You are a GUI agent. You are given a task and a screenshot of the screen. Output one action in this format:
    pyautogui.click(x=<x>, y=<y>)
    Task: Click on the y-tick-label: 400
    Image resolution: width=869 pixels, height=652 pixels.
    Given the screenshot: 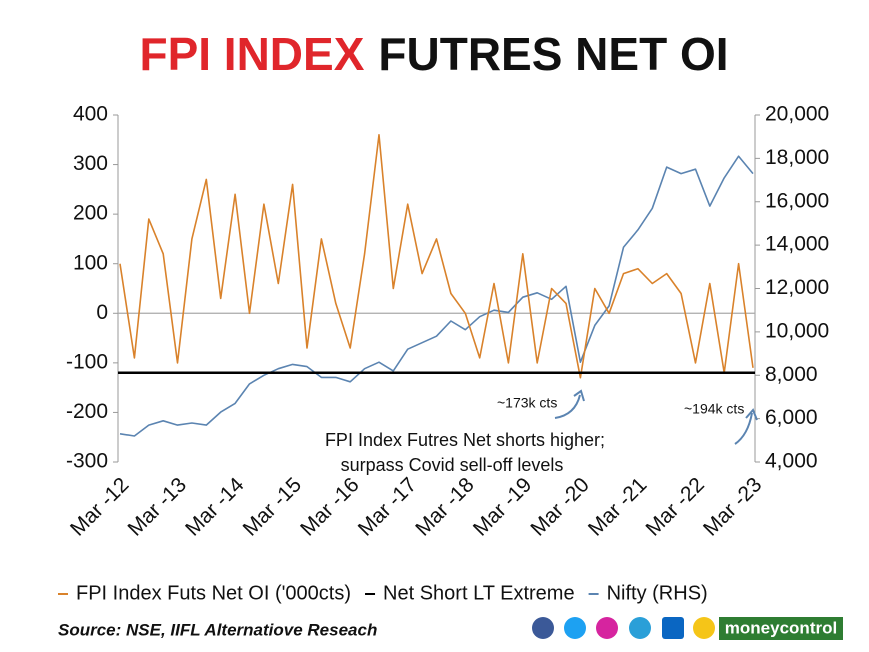 What is the action you would take?
    pyautogui.click(x=90, y=114)
    